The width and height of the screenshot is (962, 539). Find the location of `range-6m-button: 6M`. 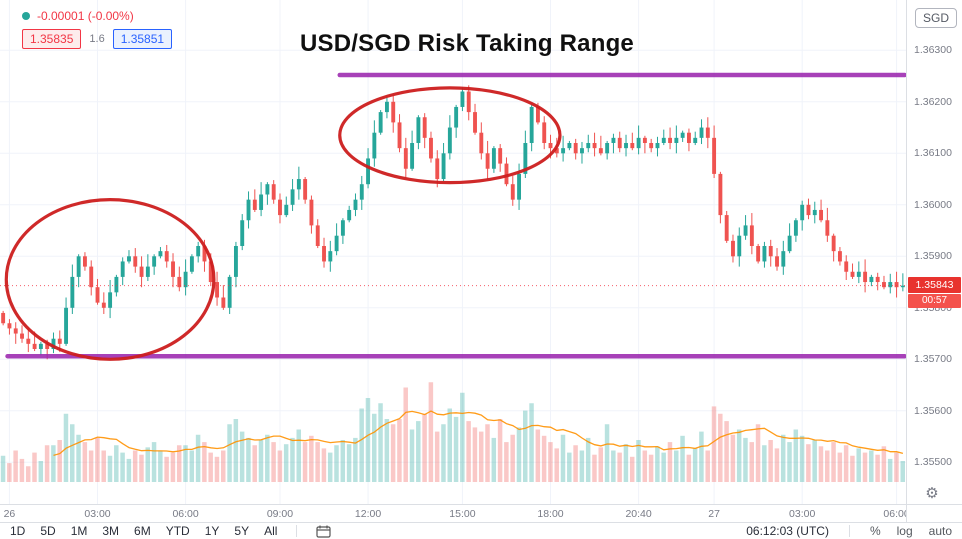

range-6m-button: 6M is located at coordinates (142, 531).